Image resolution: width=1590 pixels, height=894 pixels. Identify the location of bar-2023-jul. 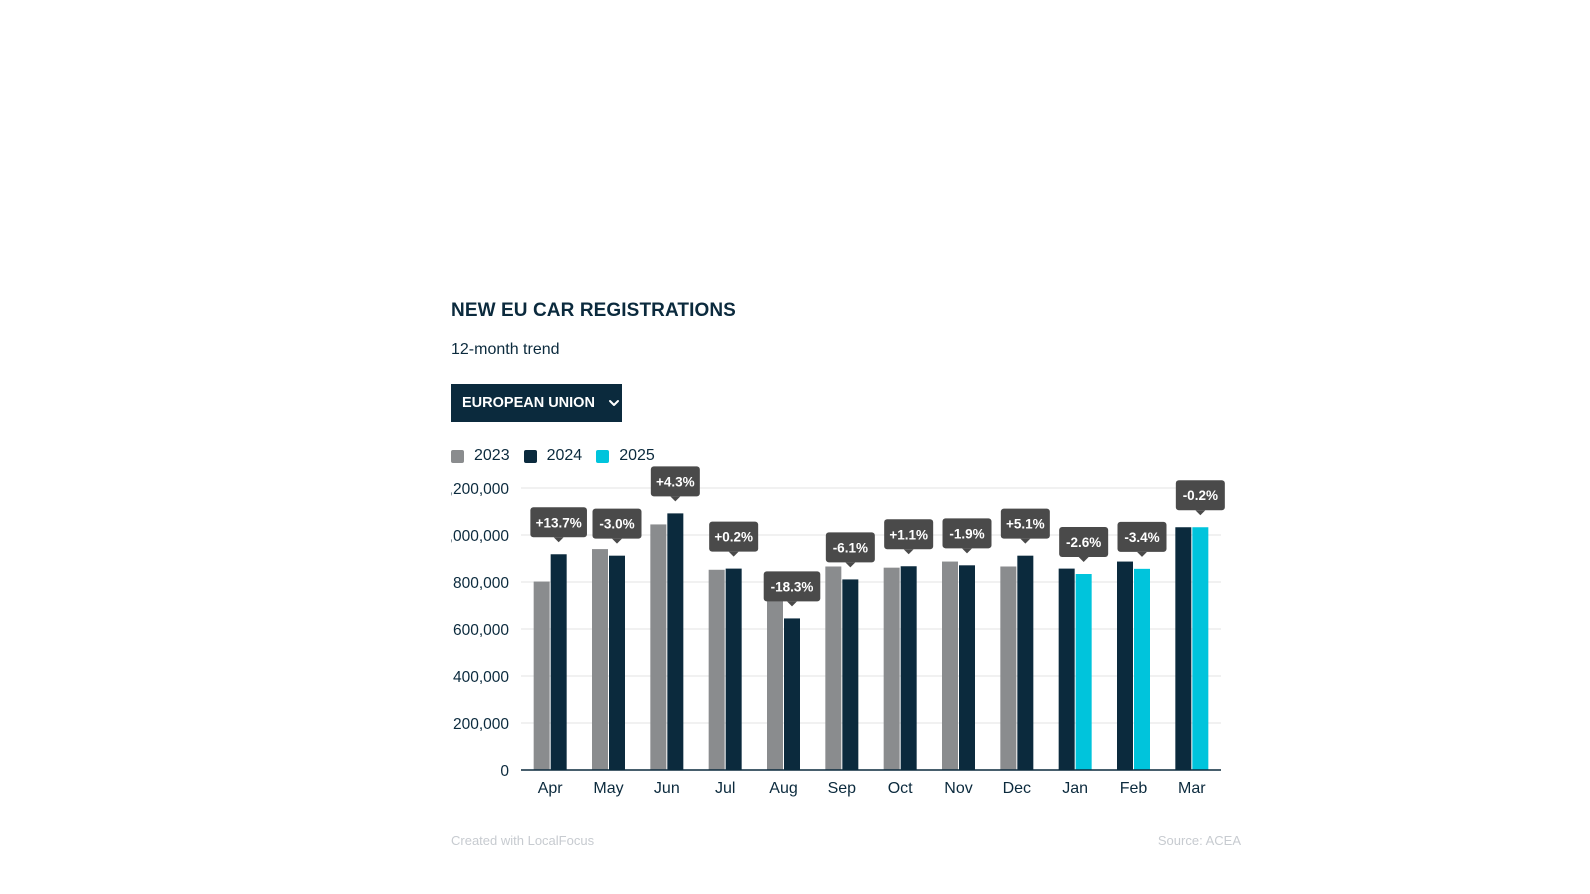
(716, 669).